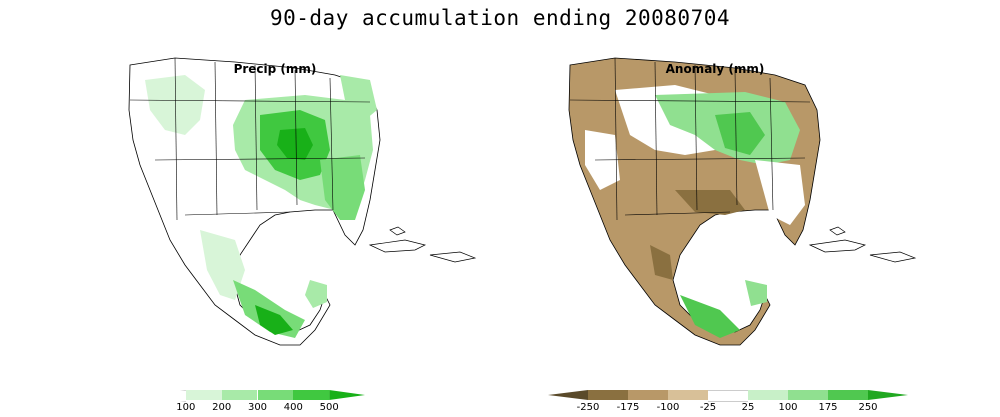 This screenshot has height=417, width=1000. What do you see at coordinates (868, 407) in the screenshot?
I see `anomaly-colorbar-tick-label: 250` at bounding box center [868, 407].